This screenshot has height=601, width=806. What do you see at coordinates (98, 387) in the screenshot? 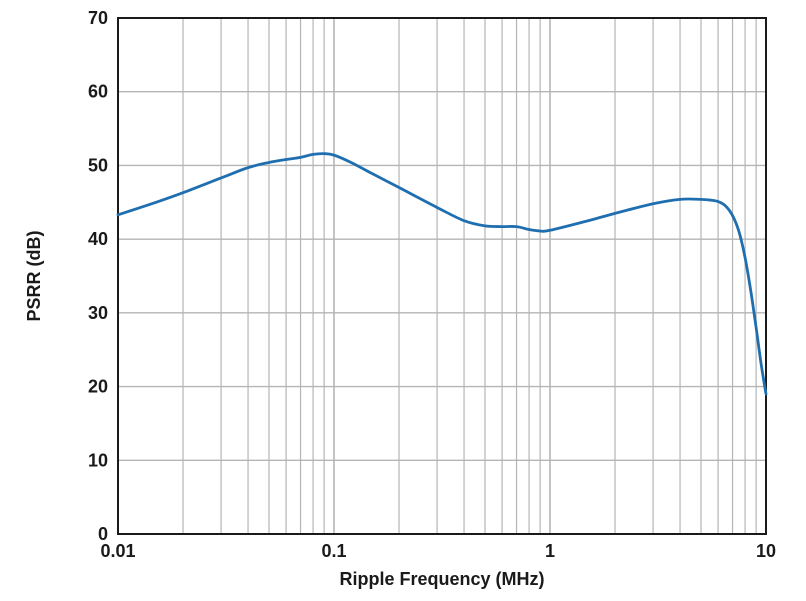
I see `y-tick-label: 20` at bounding box center [98, 387].